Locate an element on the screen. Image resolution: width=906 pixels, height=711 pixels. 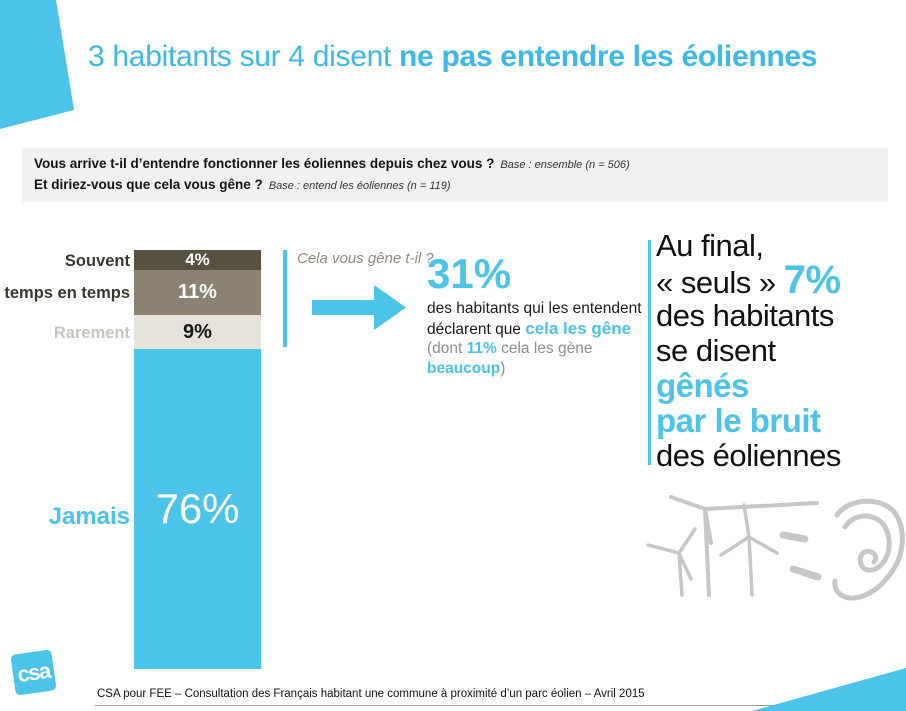
mid-line-2: déclarent que cela les gêne is located at coordinates (537, 329).